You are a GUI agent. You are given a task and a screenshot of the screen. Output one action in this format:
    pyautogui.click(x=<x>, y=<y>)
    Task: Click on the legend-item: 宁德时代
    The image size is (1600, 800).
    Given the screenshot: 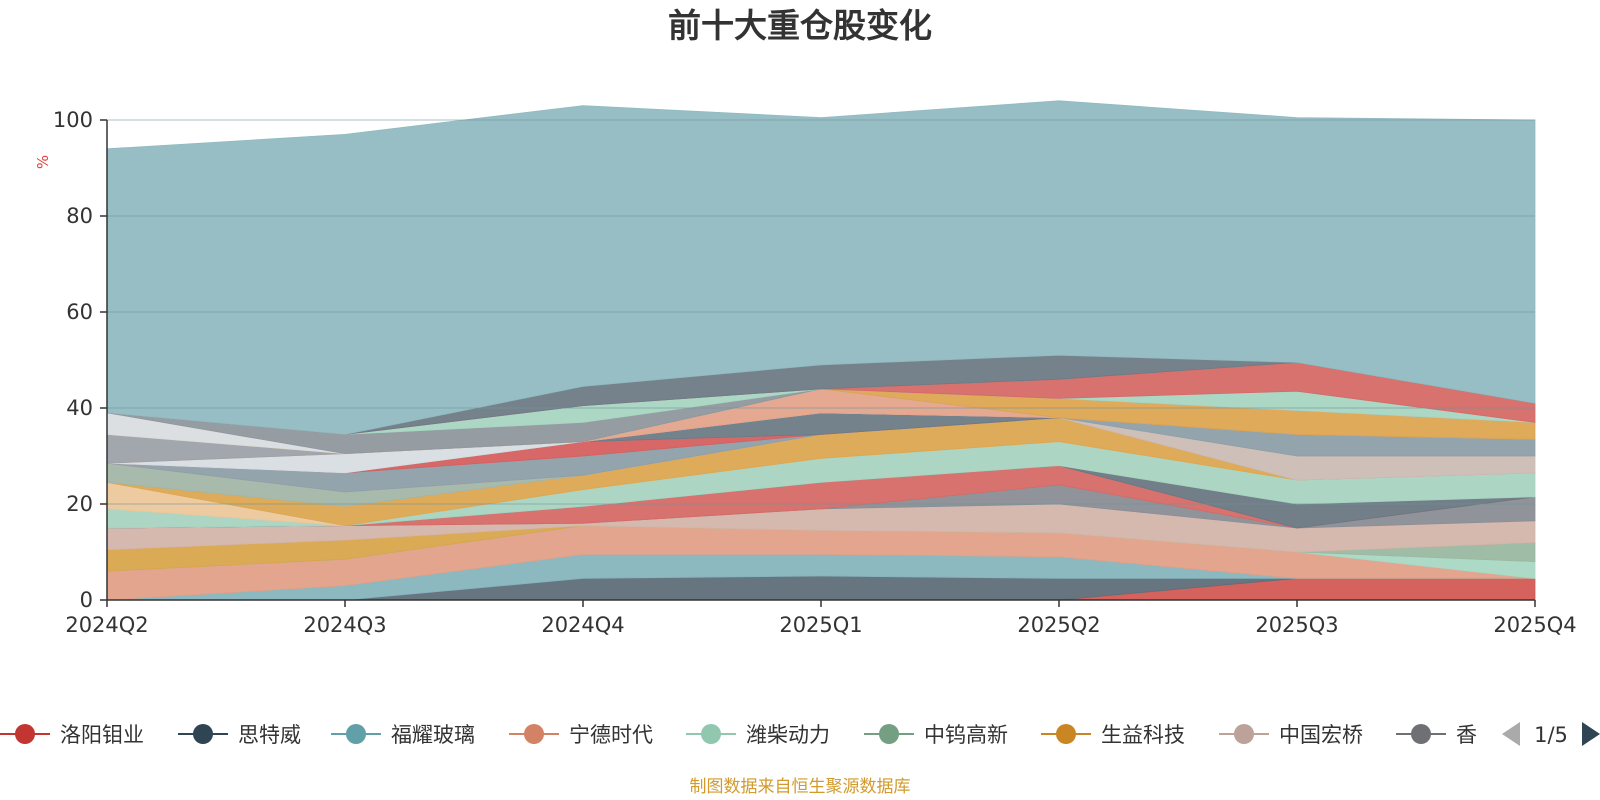 What is the action you would take?
    pyautogui.click(x=581, y=735)
    